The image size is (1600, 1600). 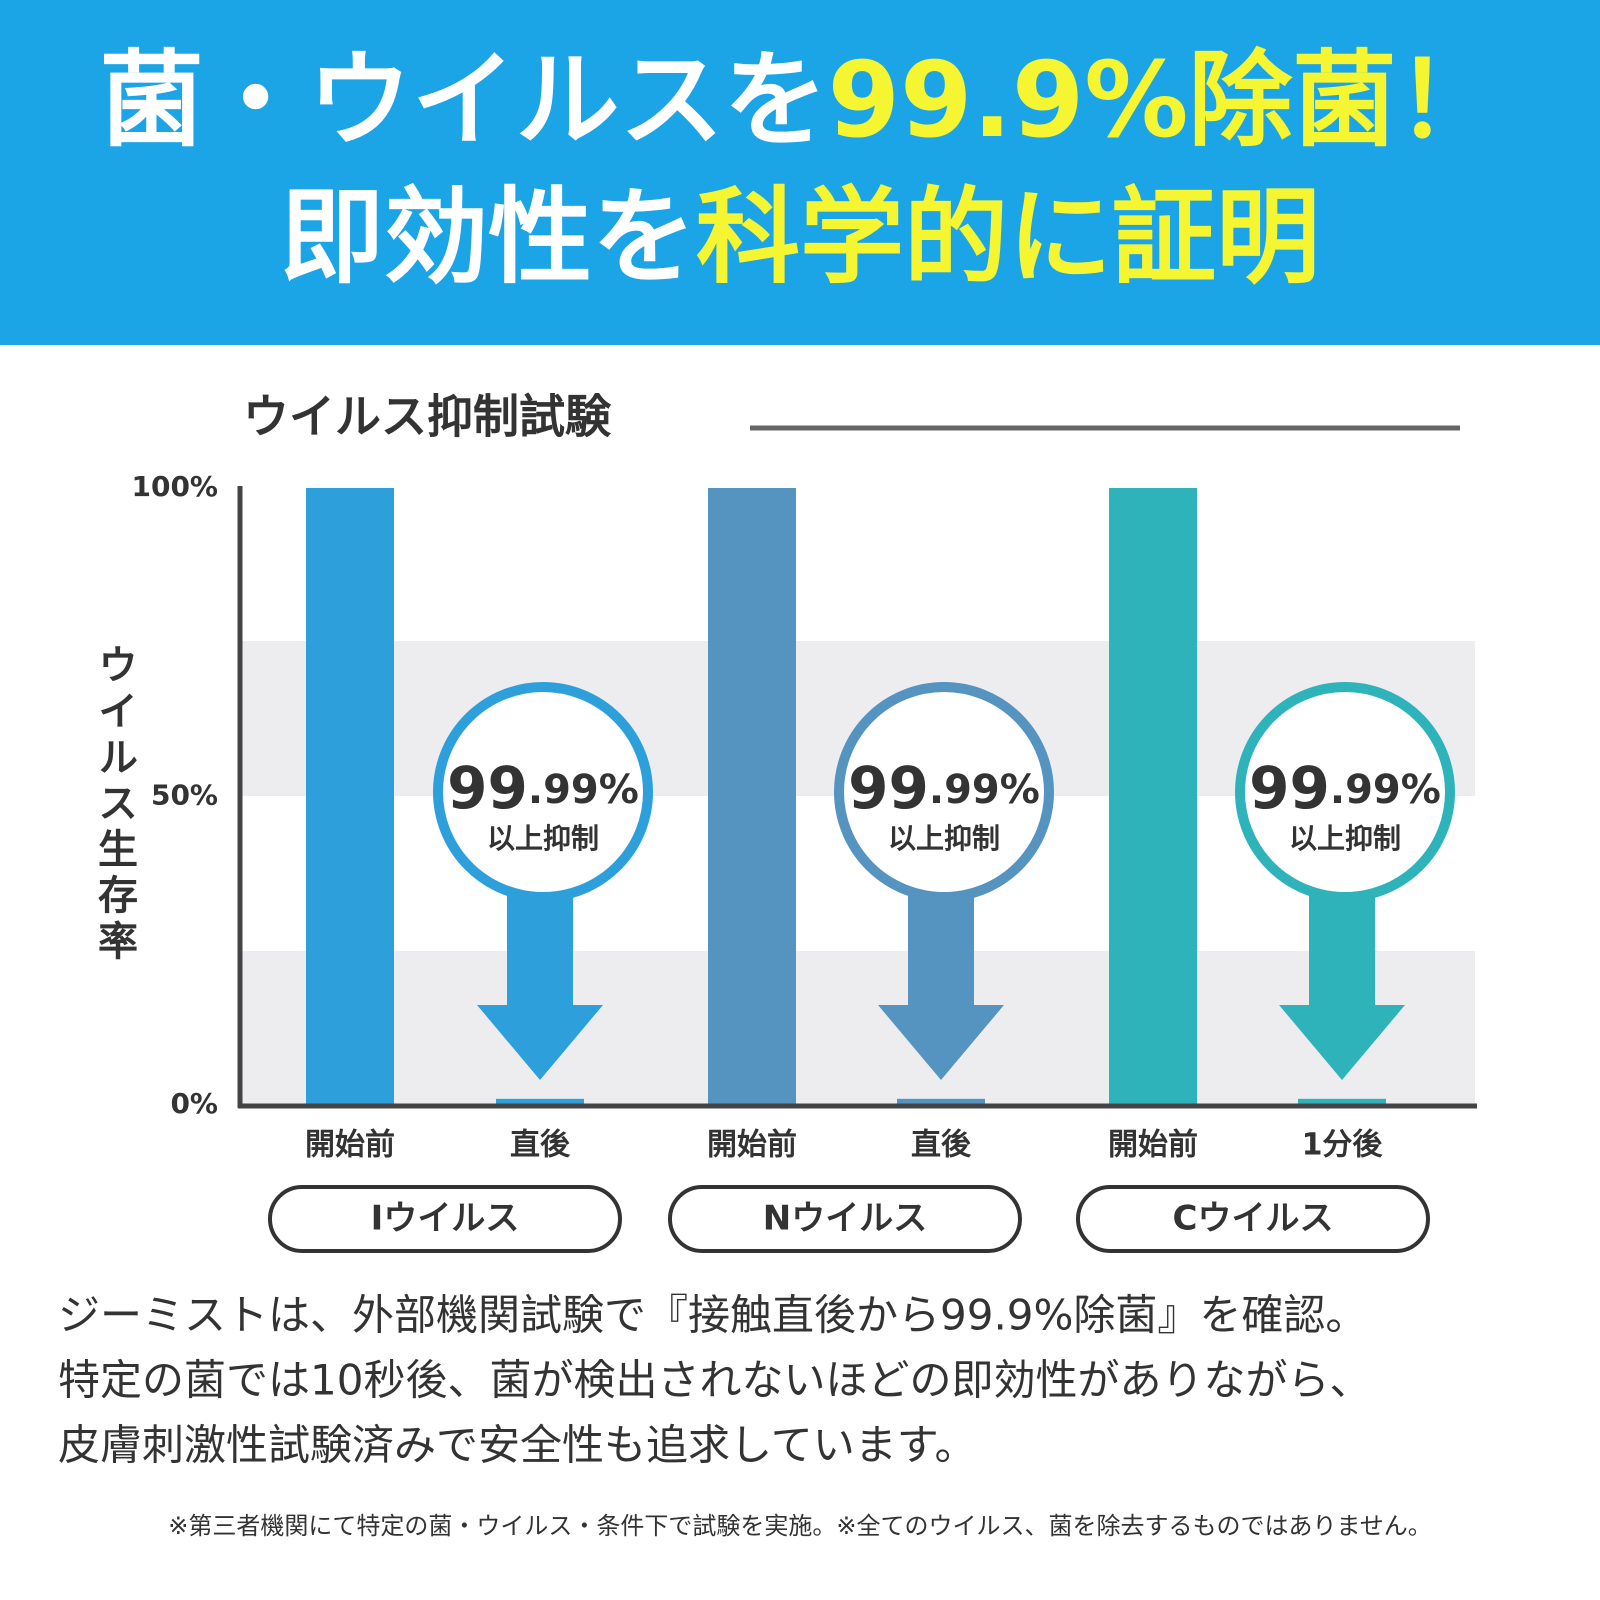 I want to click on group-label: Cウイルス, so click(x=1253, y=1219).